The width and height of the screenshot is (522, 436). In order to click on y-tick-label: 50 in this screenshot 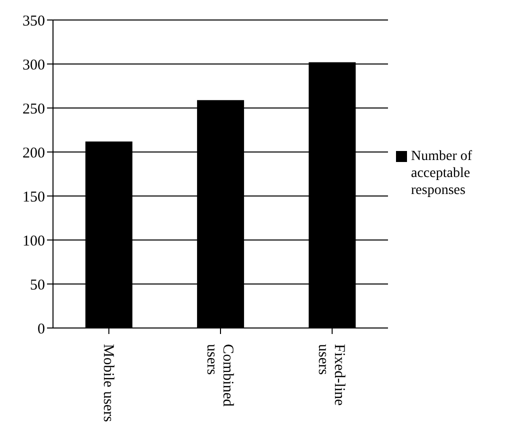, I will do `click(37, 285)`.